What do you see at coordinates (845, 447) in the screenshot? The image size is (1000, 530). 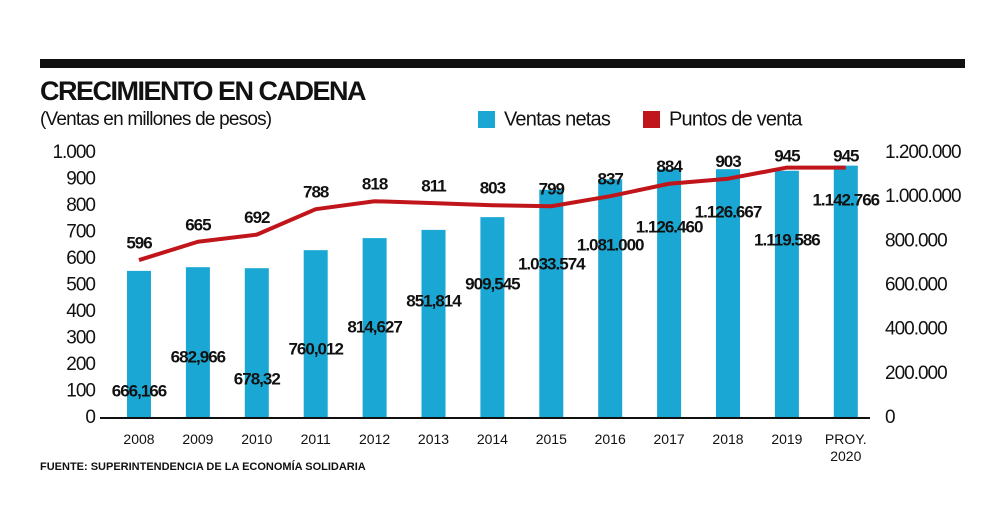 I see `x-tick-label: PROY. 2020` at bounding box center [845, 447].